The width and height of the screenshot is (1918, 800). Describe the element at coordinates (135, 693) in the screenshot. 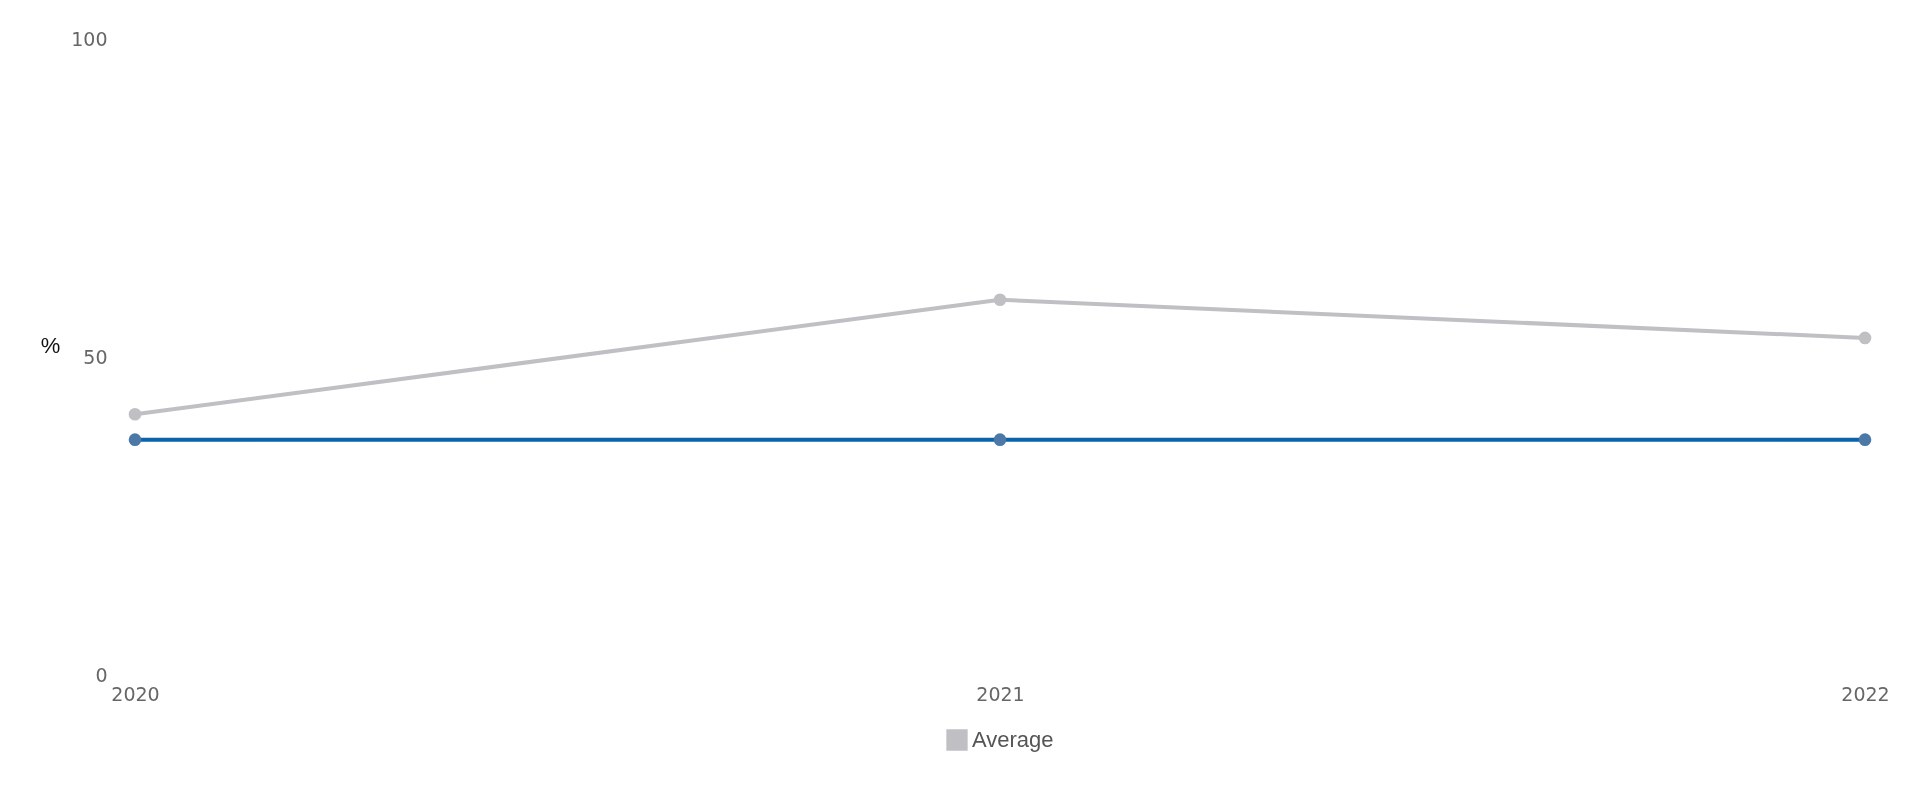

I see `x-tick-label: 2020` at that location.